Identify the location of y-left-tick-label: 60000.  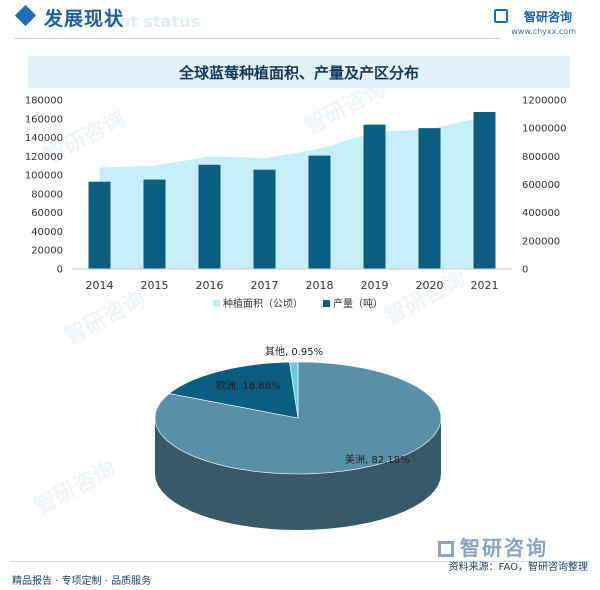
(47, 213).